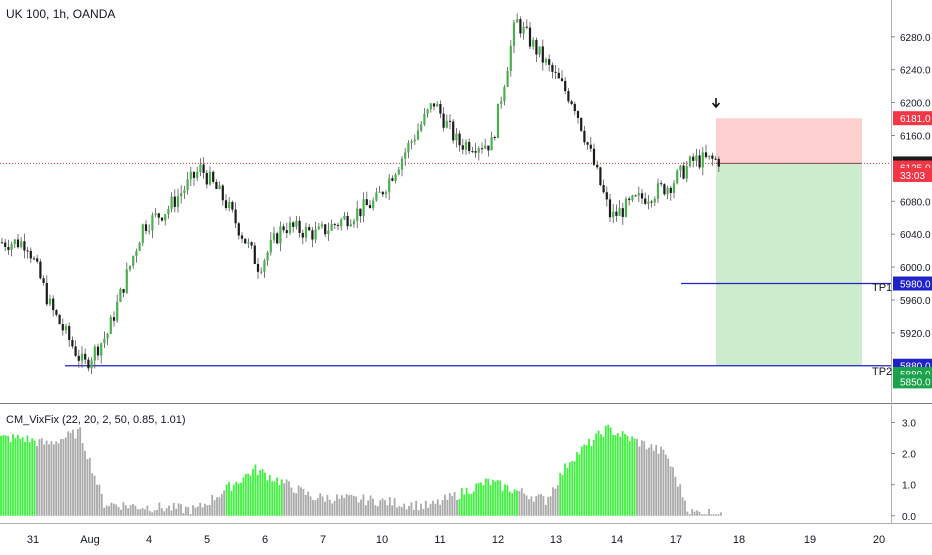  What do you see at coordinates (716, 103) in the screenshot?
I see `arrow-down-icon` at bounding box center [716, 103].